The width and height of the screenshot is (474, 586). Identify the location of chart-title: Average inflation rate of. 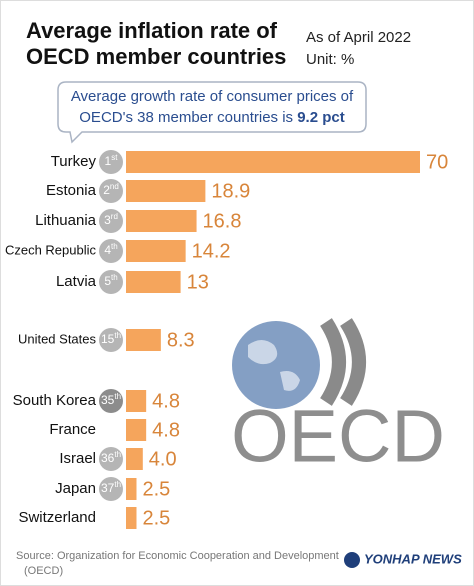
(152, 30).